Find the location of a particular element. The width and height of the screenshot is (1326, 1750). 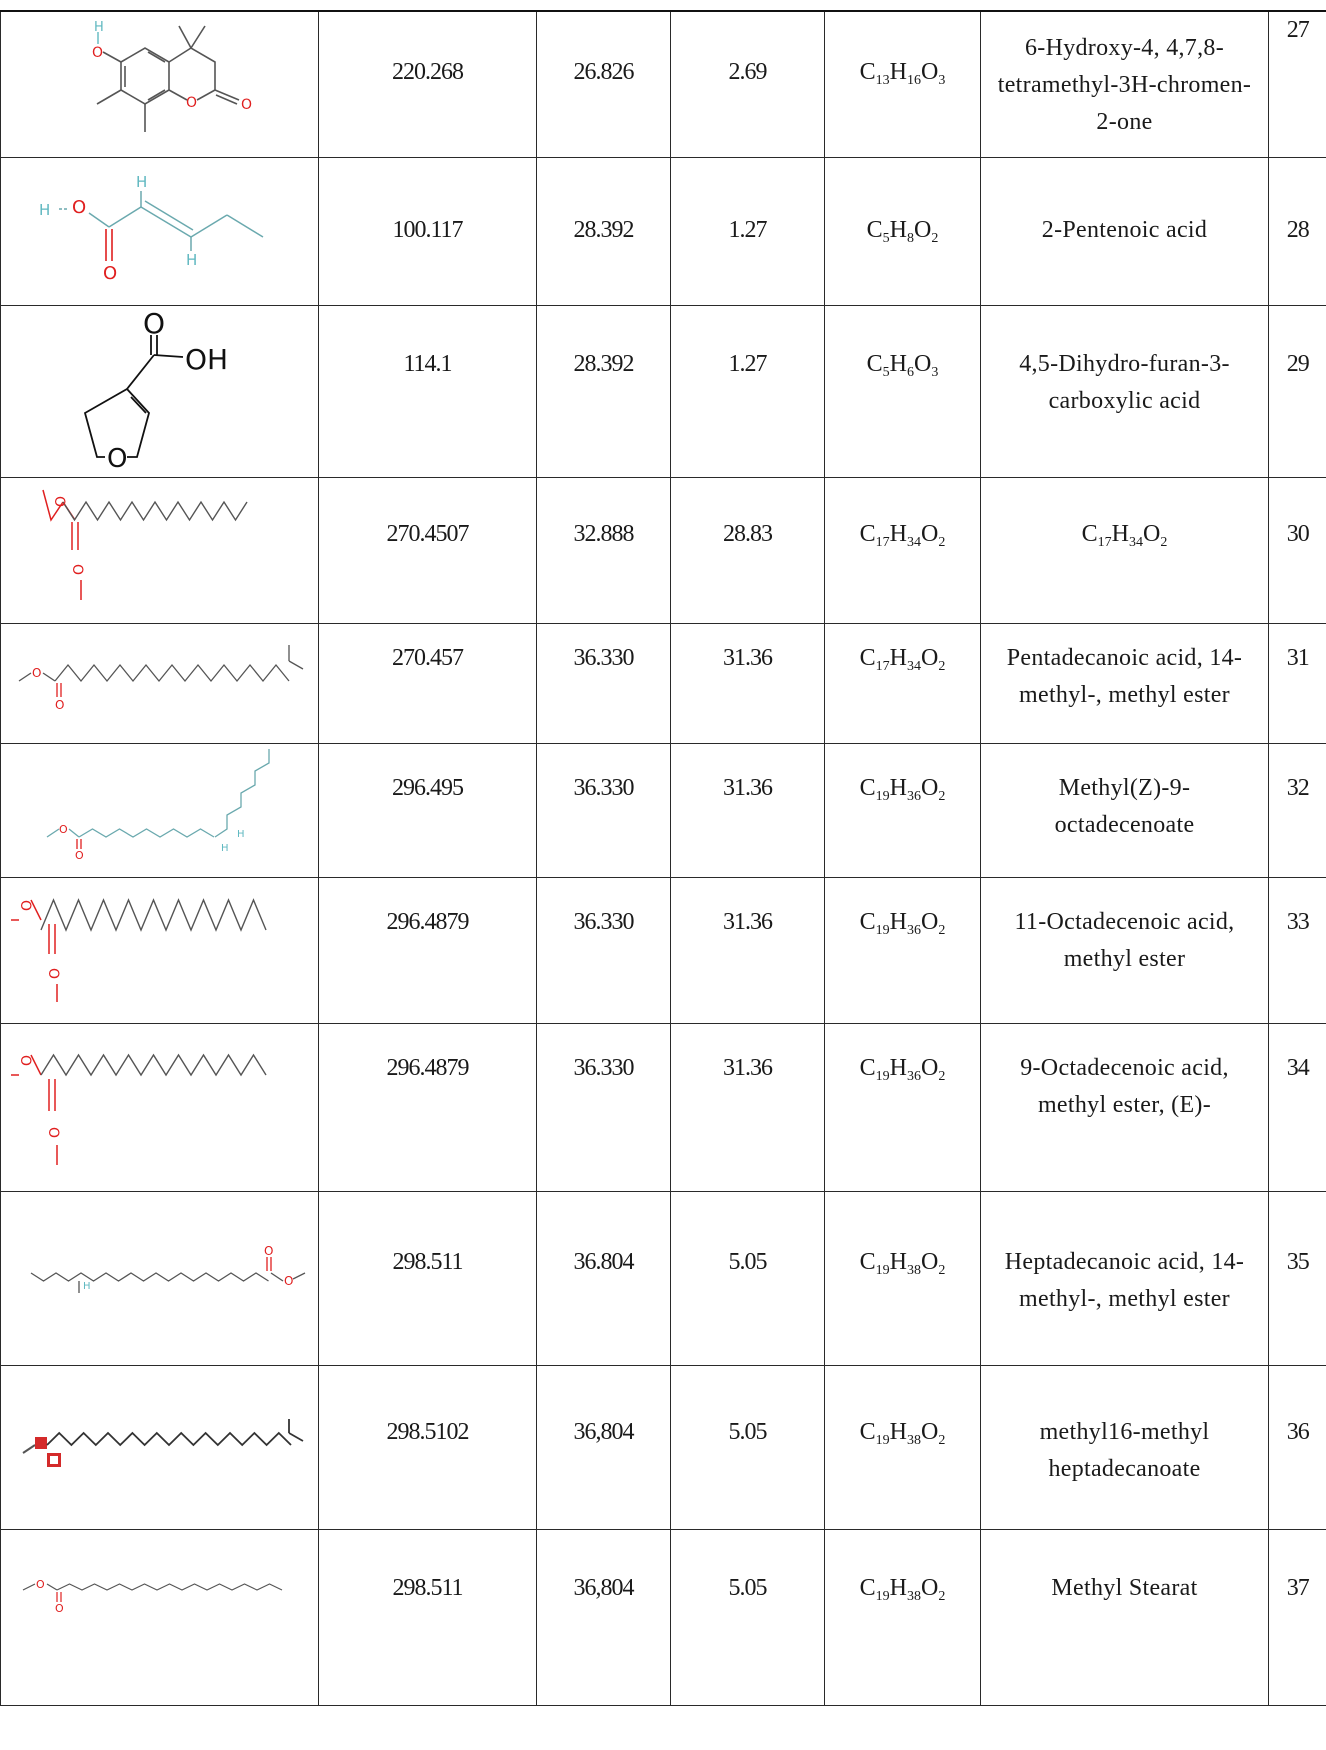

peak-area: 1.27 is located at coordinates (747, 391).